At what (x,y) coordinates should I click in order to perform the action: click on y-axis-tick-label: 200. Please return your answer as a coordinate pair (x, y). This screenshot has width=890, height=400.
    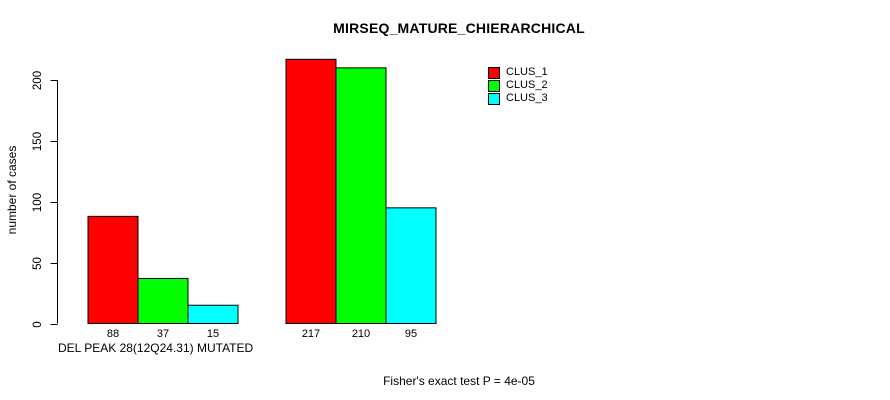
    Looking at the image, I should click on (38, 80).